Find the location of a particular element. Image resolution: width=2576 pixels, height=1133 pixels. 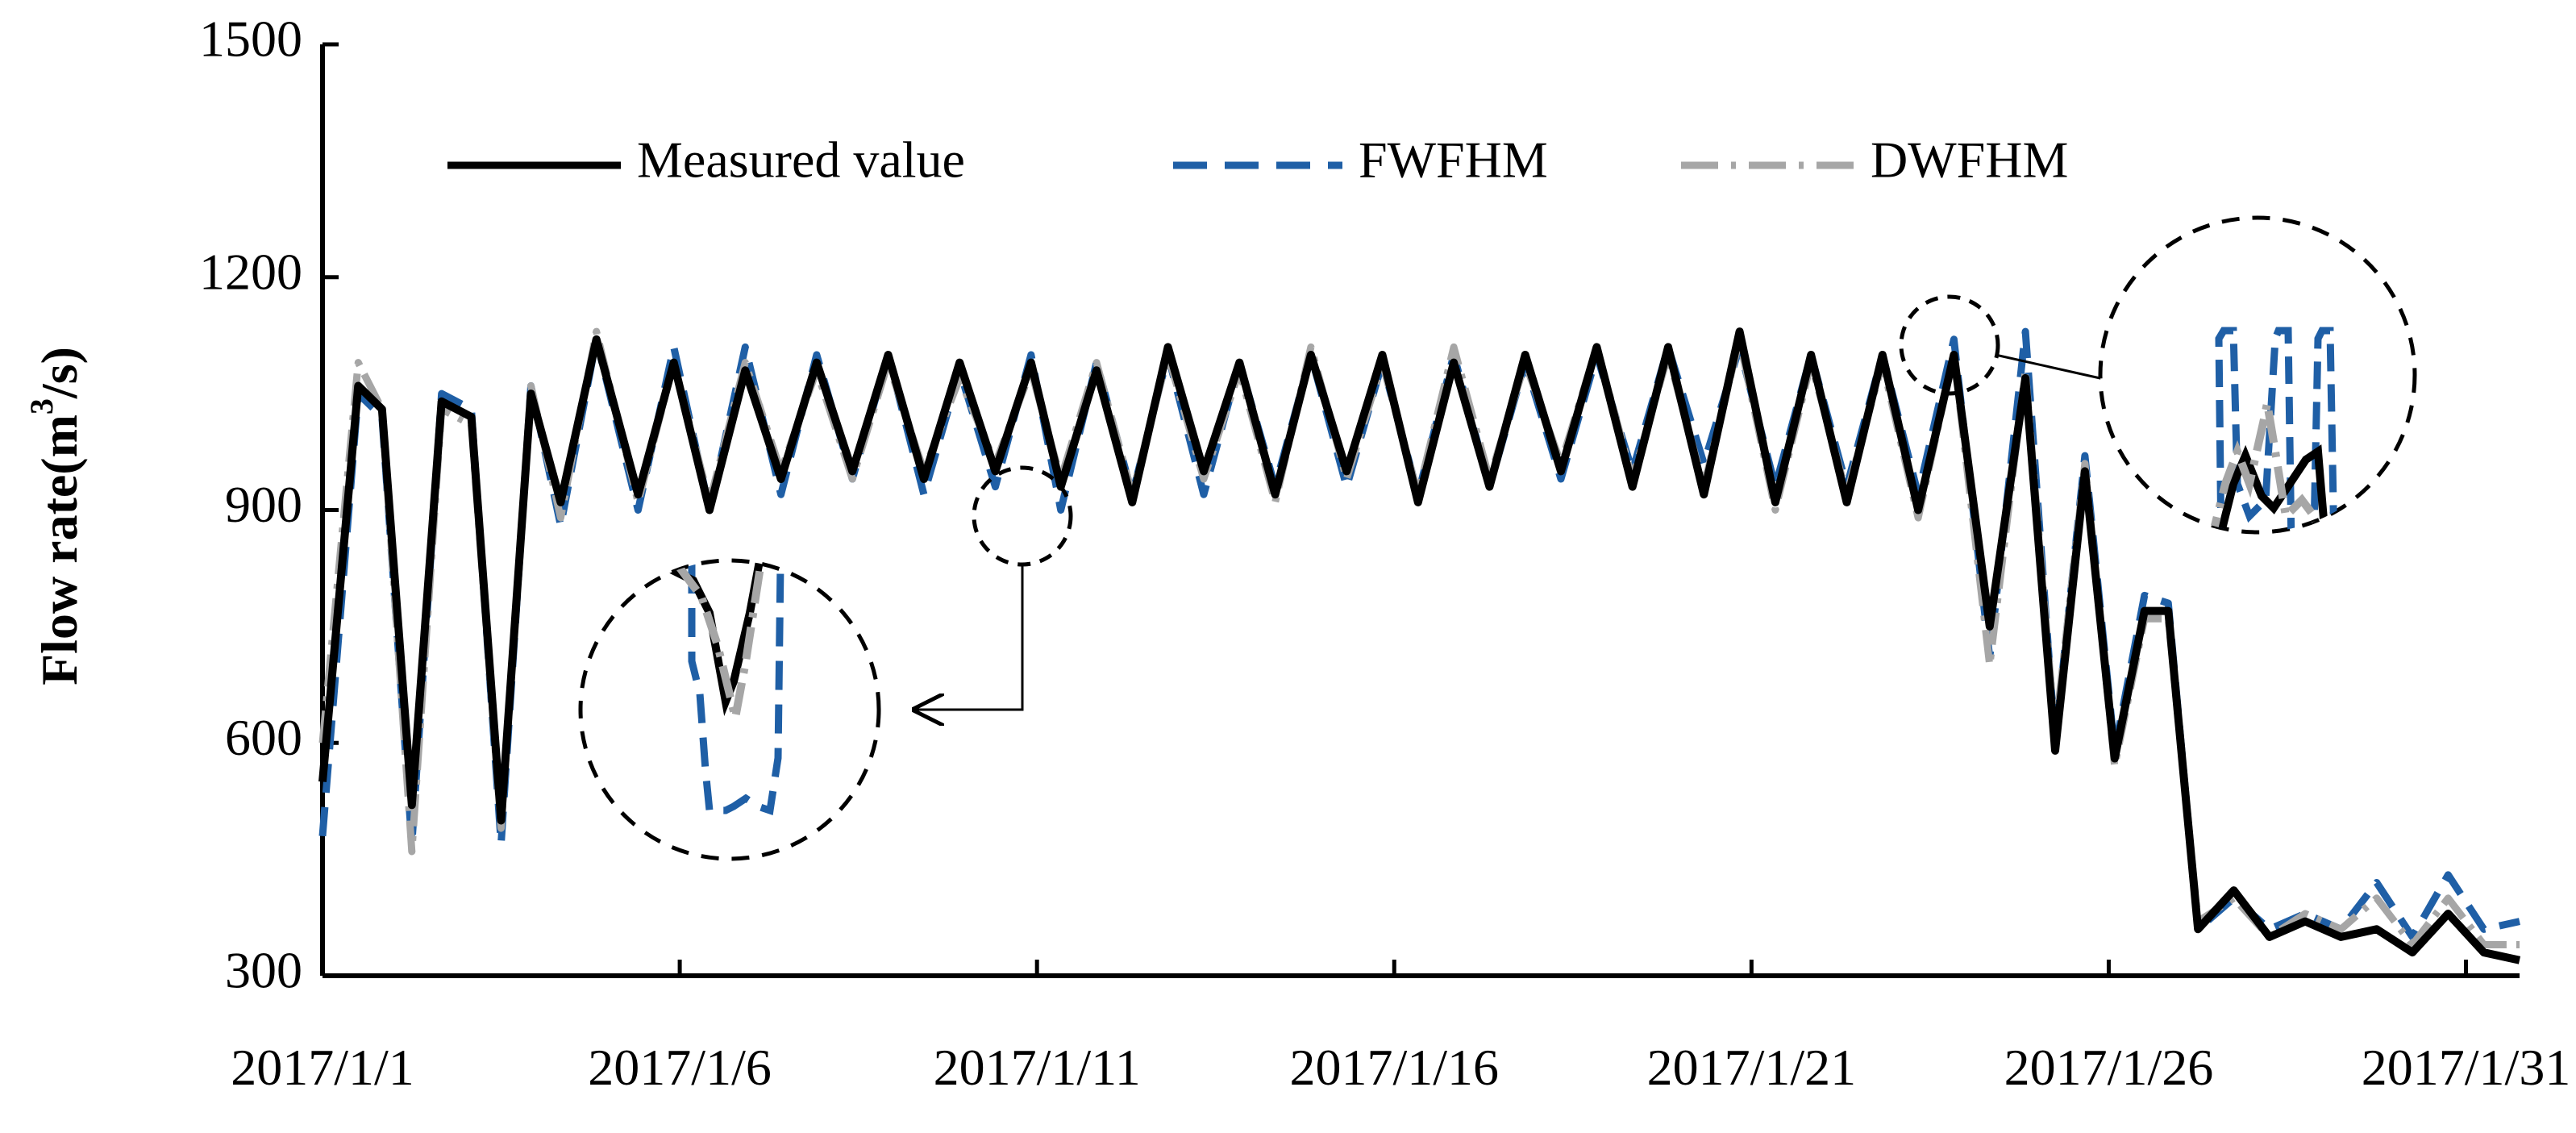

y-tick-label: 1500 is located at coordinates (250, 39).